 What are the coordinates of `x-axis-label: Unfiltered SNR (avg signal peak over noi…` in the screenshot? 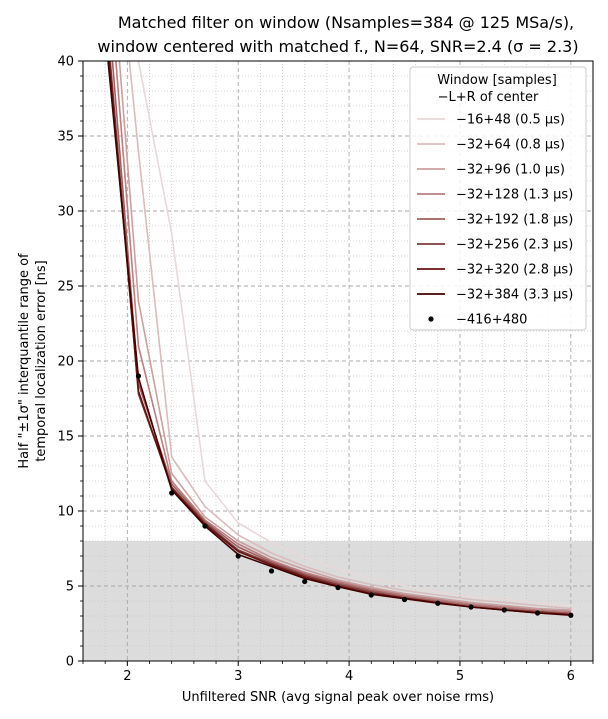 It's located at (338, 697).